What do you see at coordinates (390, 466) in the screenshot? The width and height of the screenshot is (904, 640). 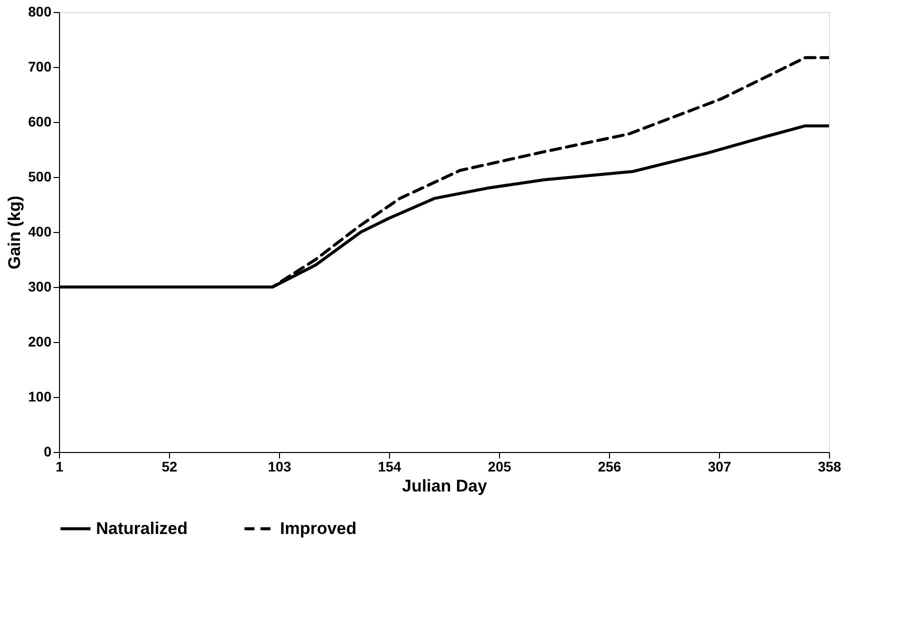 I see `x-tick-label: 154` at bounding box center [390, 466].